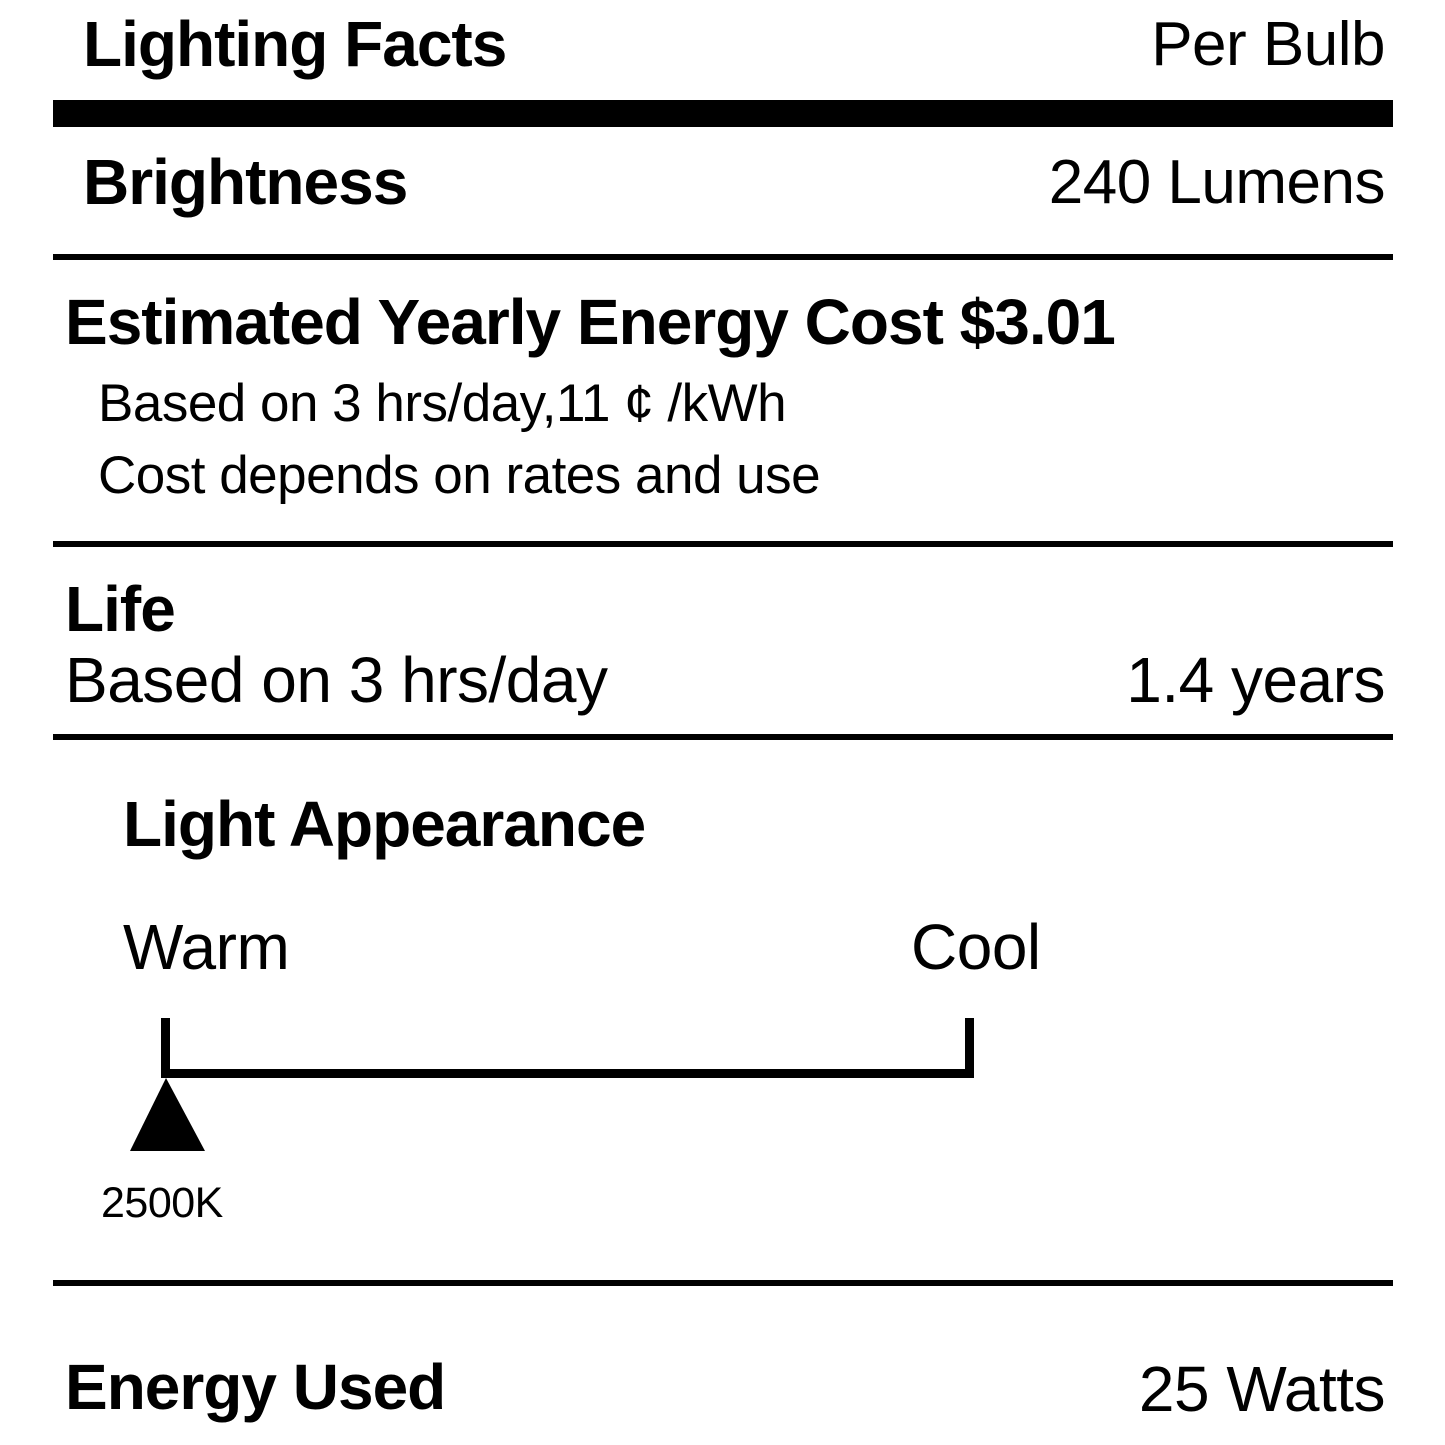 Image resolution: width=1445 pixels, height=1445 pixels. What do you see at coordinates (336, 680) in the screenshot?
I see `life-basis: Based on 3 hrs/day` at bounding box center [336, 680].